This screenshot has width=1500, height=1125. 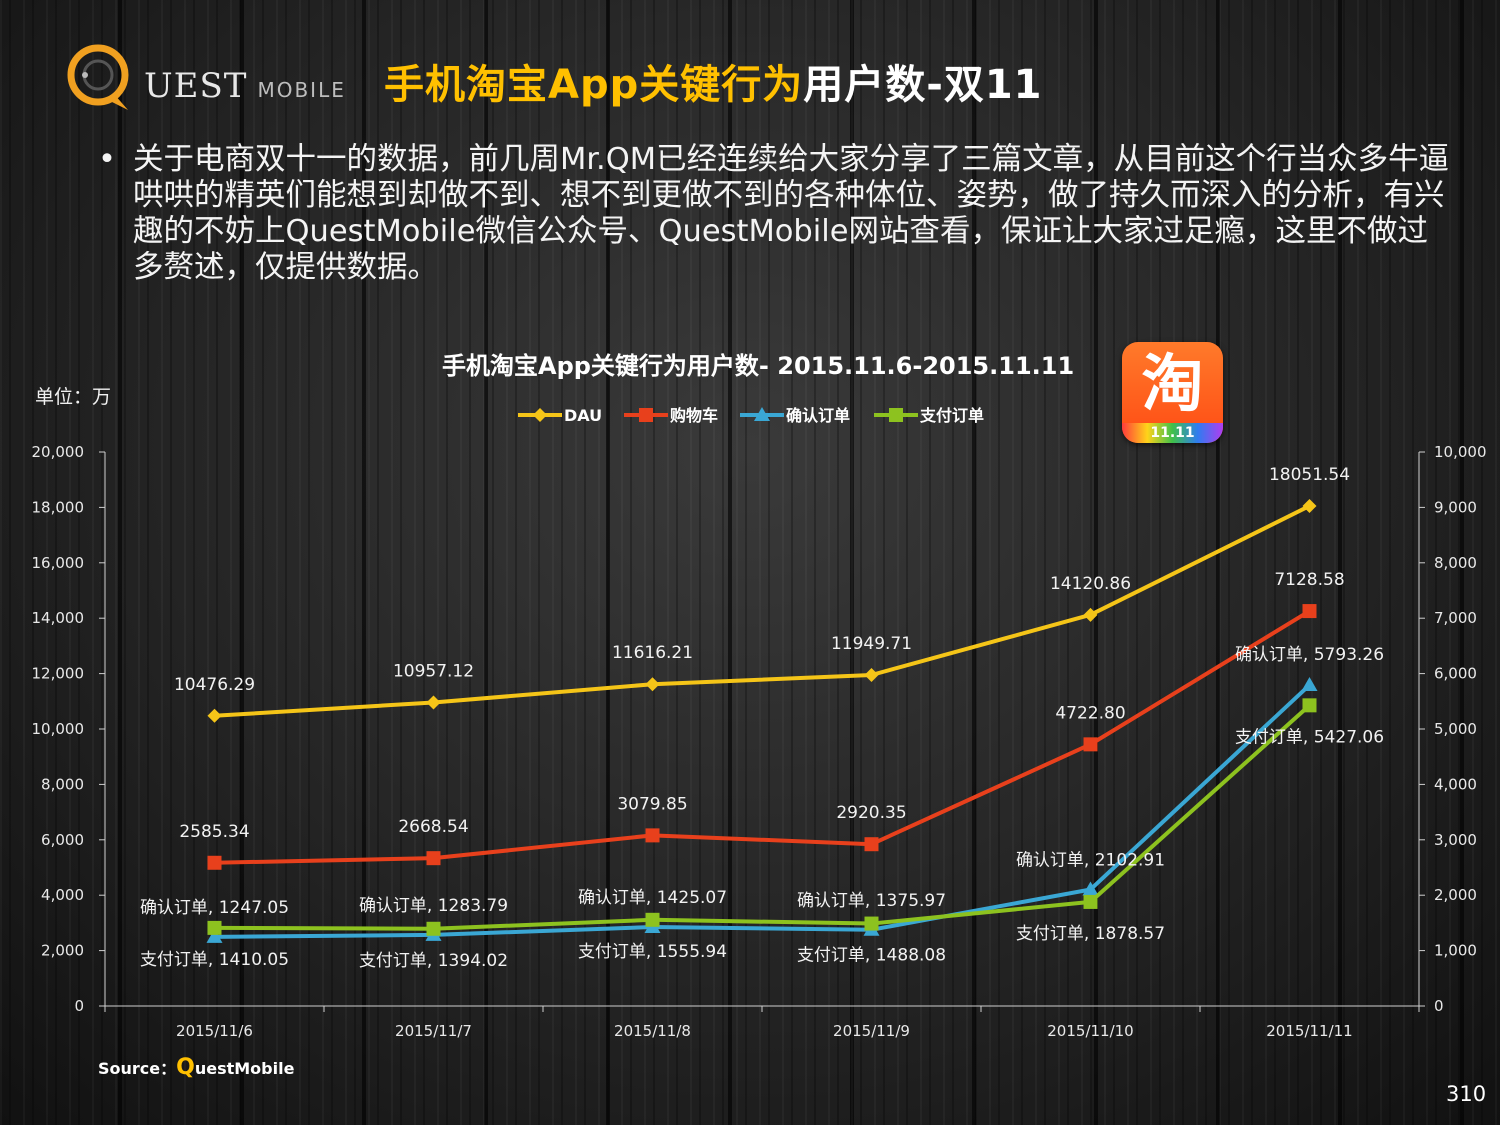 I want to click on y-left-tick-label: 16,000, so click(x=58, y=563).